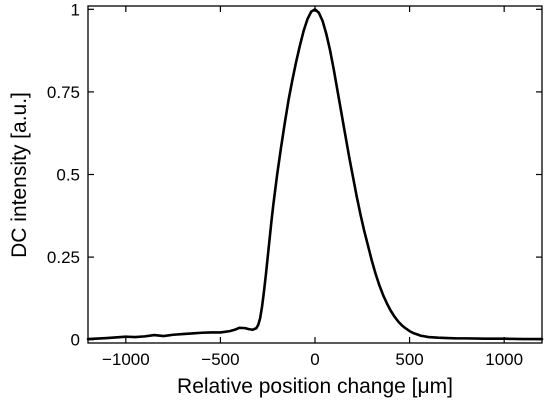 Image resolution: width=550 pixels, height=407 pixels. Describe the element at coordinates (68, 175) in the screenshot. I see `y-tick-label: 0.5` at that location.